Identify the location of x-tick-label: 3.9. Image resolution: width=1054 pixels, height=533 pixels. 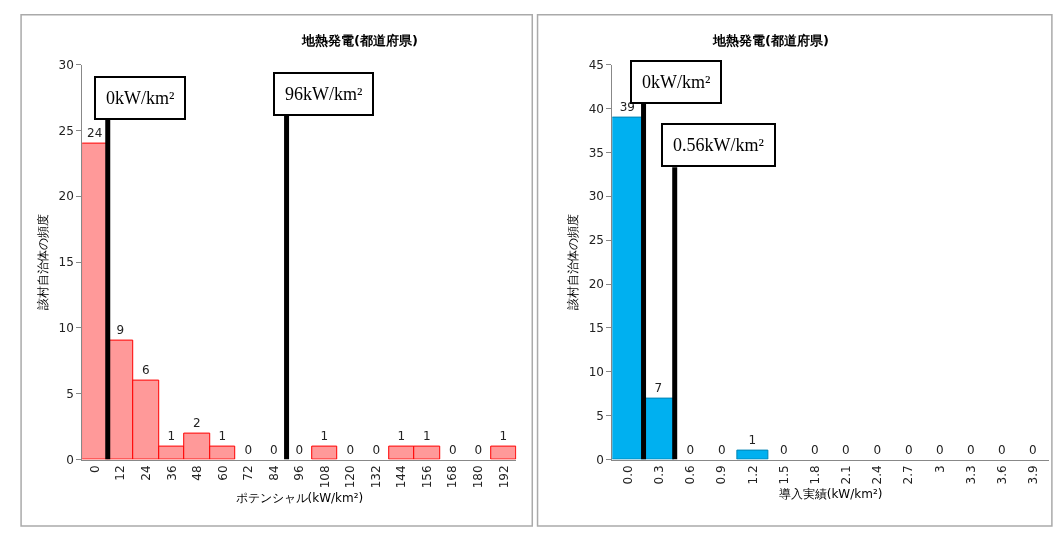
(1033, 475).